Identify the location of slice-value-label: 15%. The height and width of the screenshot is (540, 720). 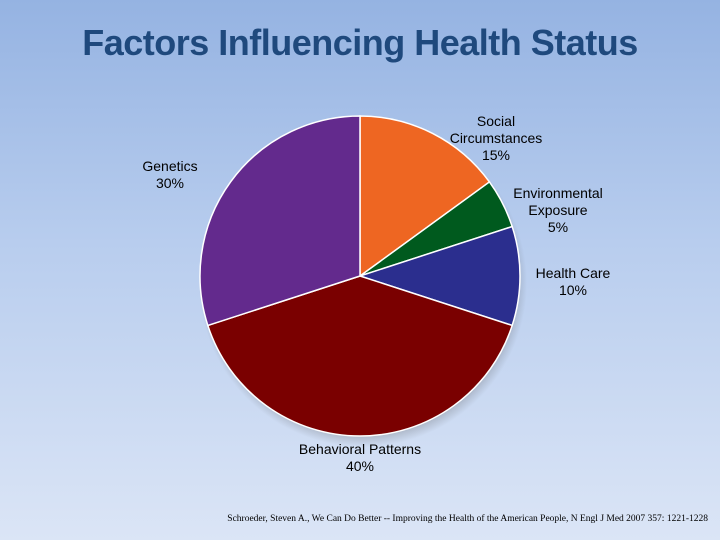
(496, 155).